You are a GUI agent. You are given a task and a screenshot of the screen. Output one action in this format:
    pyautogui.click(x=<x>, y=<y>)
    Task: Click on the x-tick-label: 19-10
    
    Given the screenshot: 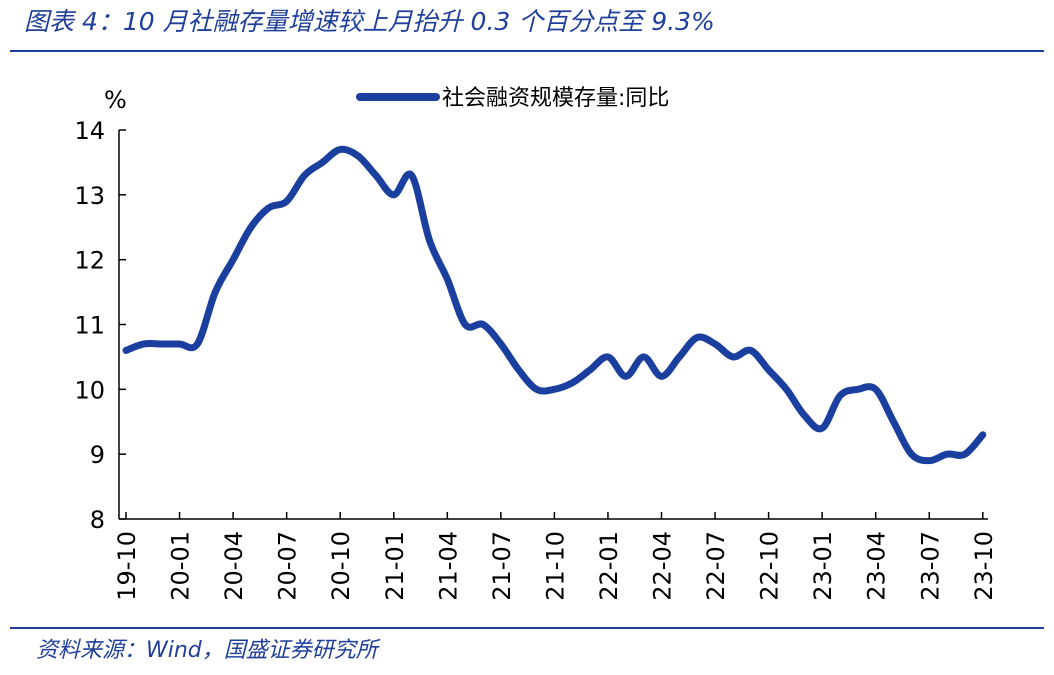 What is the action you would take?
    pyautogui.click(x=127, y=566)
    